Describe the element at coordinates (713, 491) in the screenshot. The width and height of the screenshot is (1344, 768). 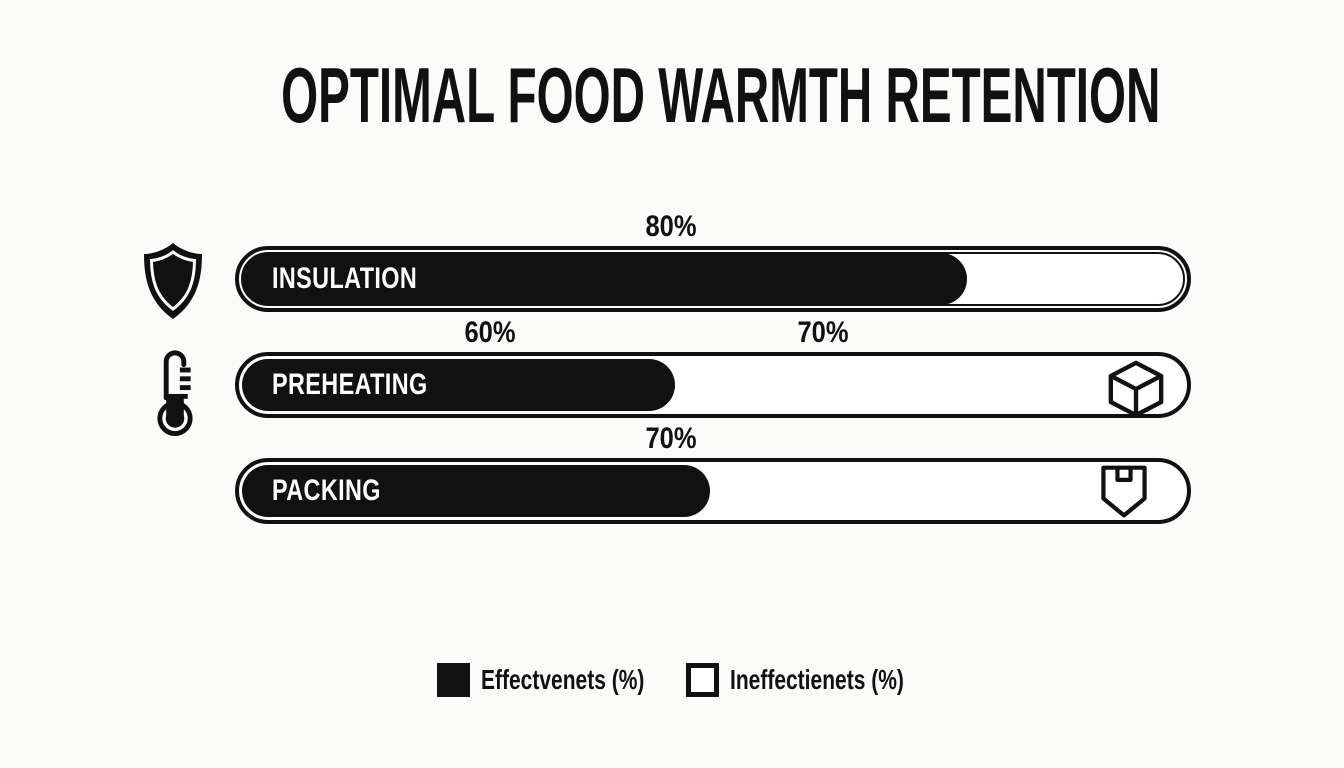
I see `bar-packing: PACKING` at that location.